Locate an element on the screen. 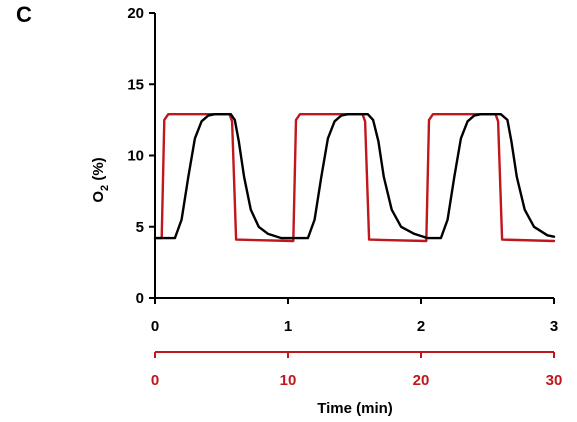 This screenshot has width=577, height=422. x-tick-label: 1 is located at coordinates (288, 326).